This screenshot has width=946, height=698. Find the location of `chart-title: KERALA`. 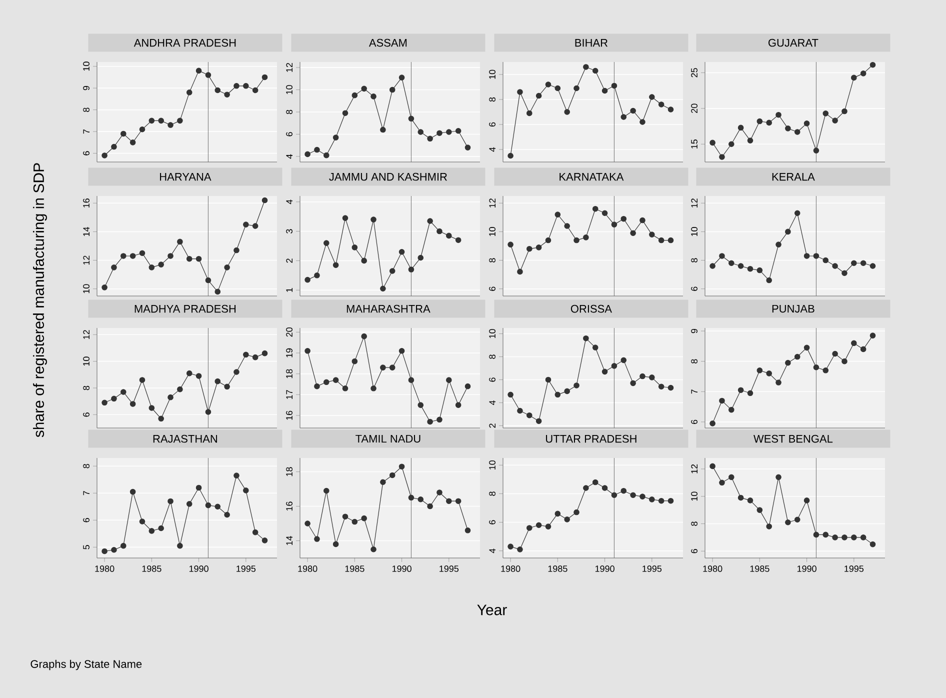

chart-title: KERALA is located at coordinates (793, 177).